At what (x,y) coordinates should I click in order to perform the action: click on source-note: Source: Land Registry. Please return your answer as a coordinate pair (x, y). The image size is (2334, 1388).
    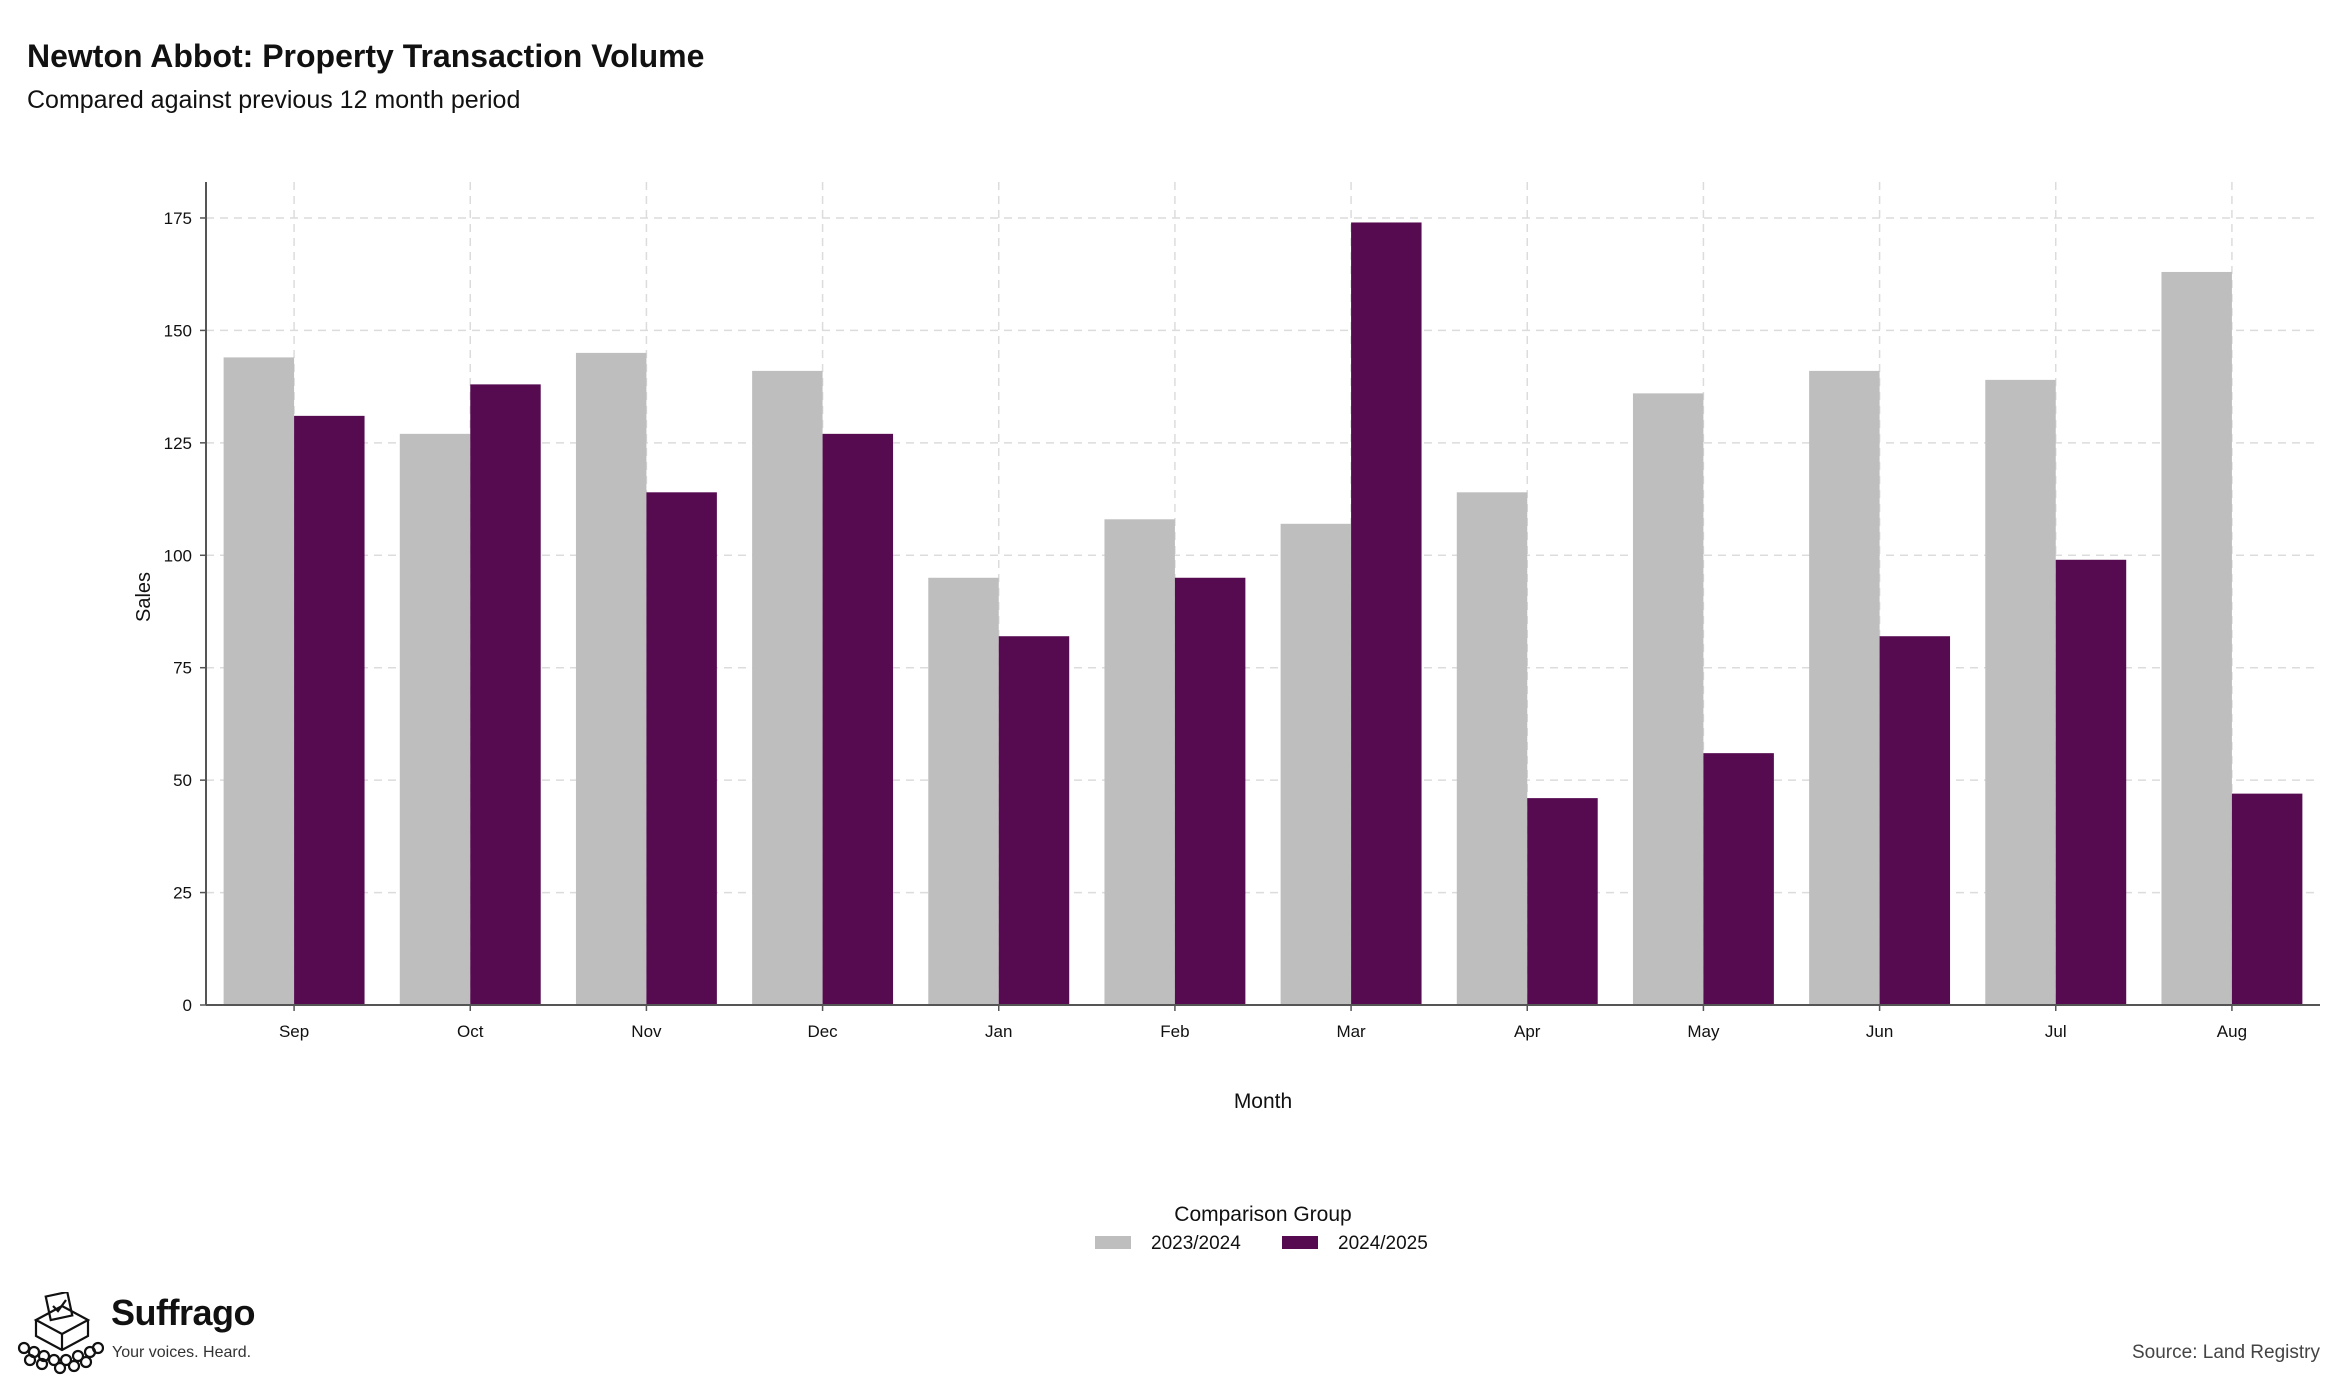
    Looking at the image, I should click on (2226, 1352).